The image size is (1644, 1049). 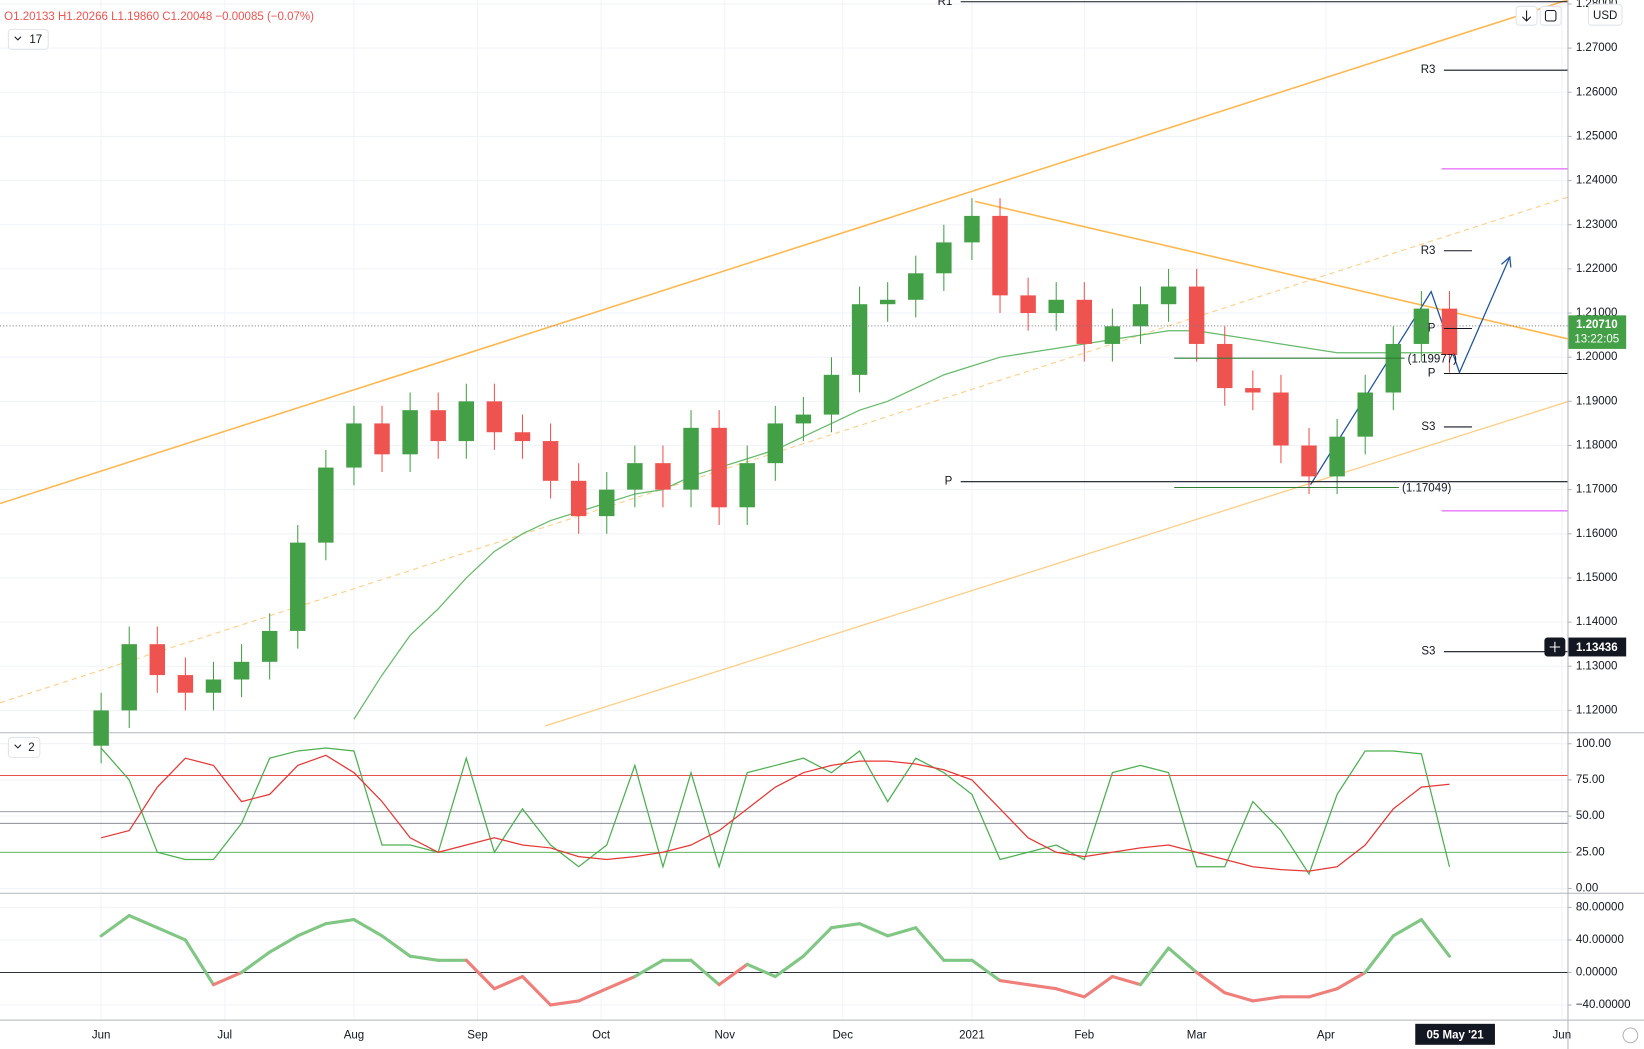 What do you see at coordinates (1555, 647) in the screenshot?
I see `plus-icon` at bounding box center [1555, 647].